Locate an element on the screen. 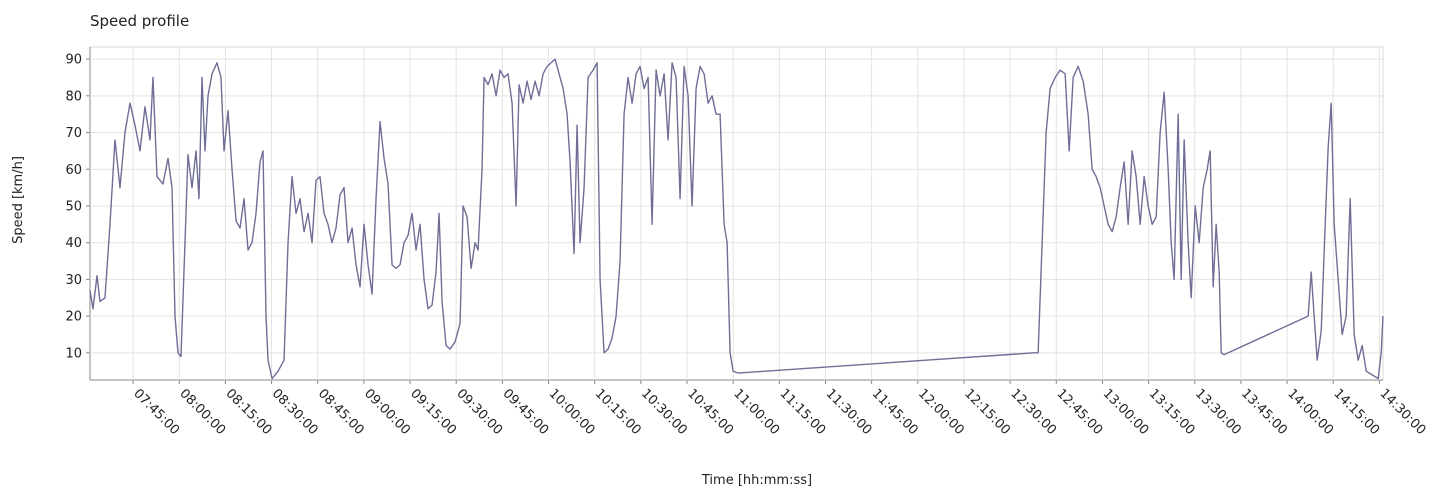 This screenshot has width=1432, height=490. x-tick-label: 08:30:00 is located at coordinates (295, 412).